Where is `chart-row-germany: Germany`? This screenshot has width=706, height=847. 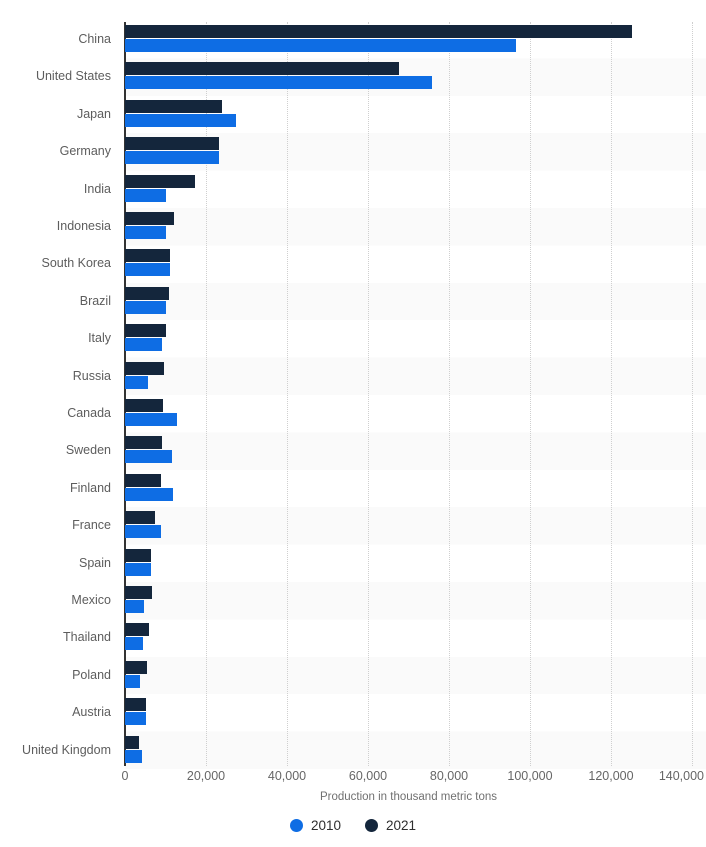 chart-row-germany: Germany is located at coordinates (353, 151).